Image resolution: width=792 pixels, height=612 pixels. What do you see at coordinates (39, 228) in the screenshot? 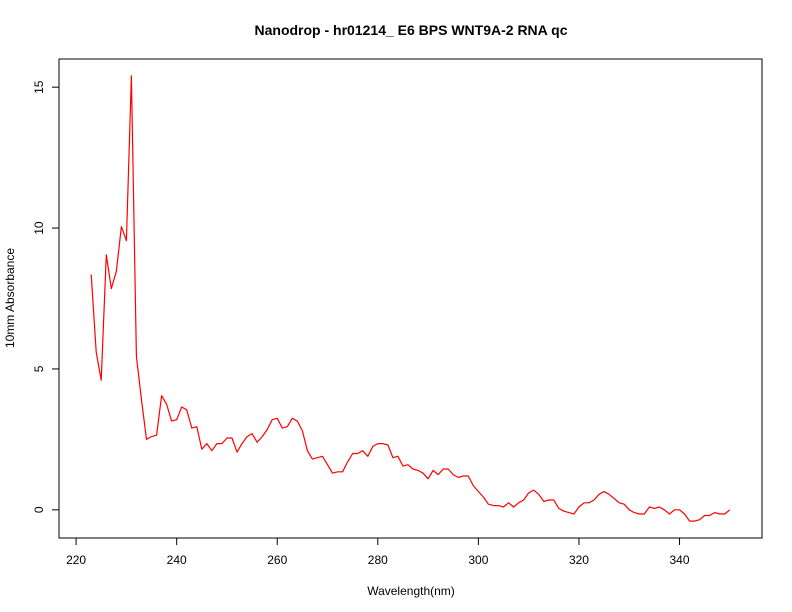
I see `y-tick-label: 10` at bounding box center [39, 228].